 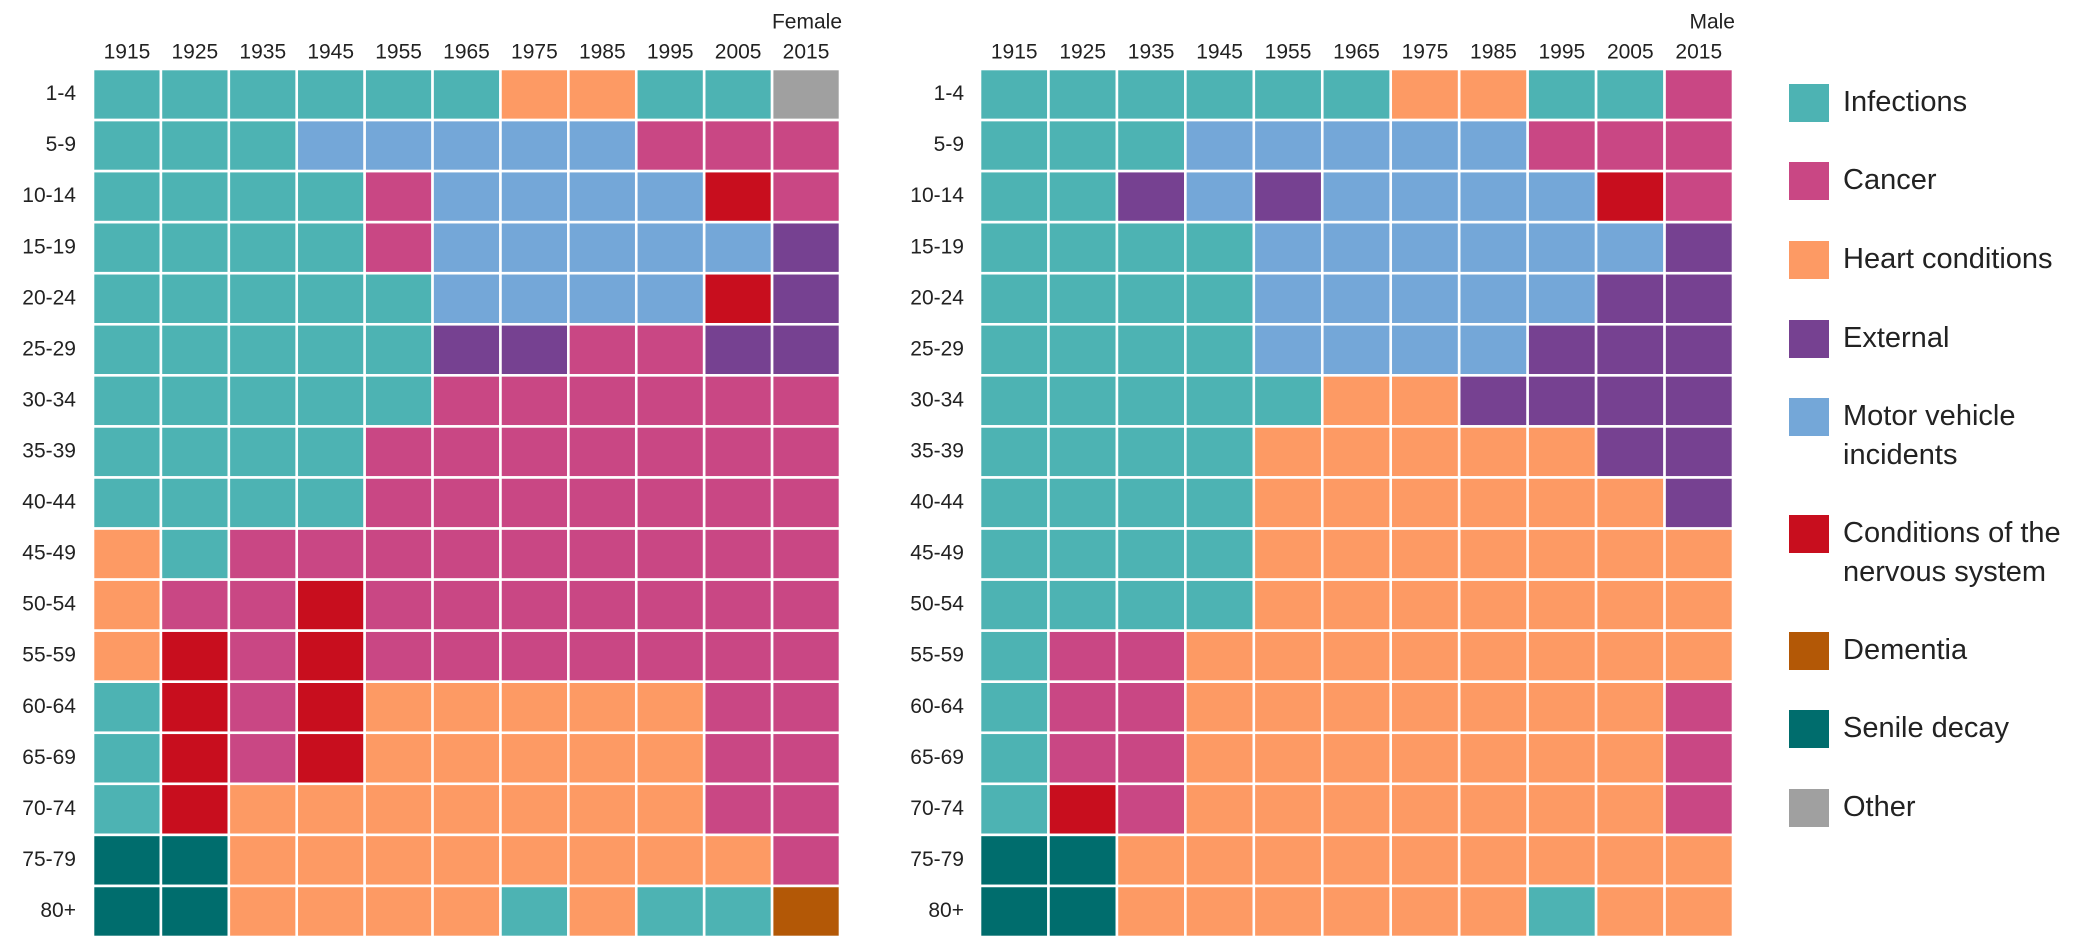 I want to click on x-tick-label: 1945, so click(x=1219, y=52).